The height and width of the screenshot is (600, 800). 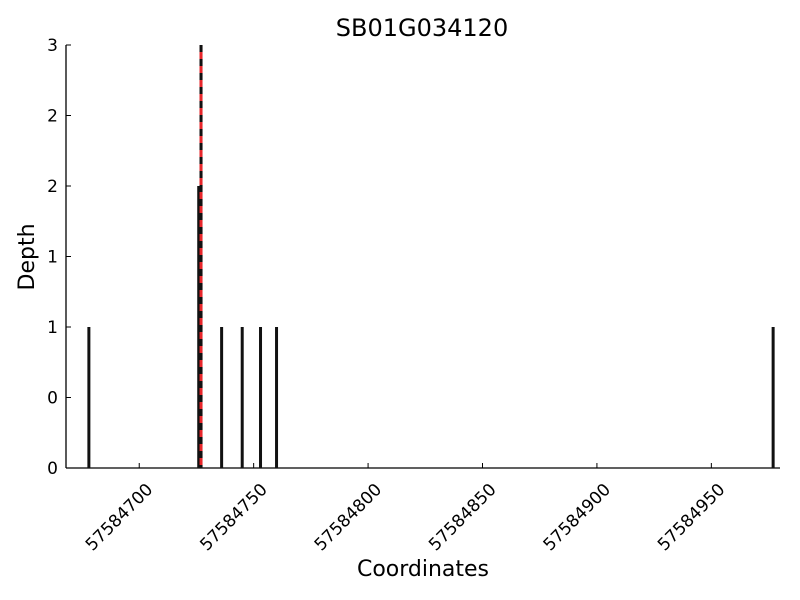 I want to click on x-tick-label: 57584800, so click(x=348, y=517).